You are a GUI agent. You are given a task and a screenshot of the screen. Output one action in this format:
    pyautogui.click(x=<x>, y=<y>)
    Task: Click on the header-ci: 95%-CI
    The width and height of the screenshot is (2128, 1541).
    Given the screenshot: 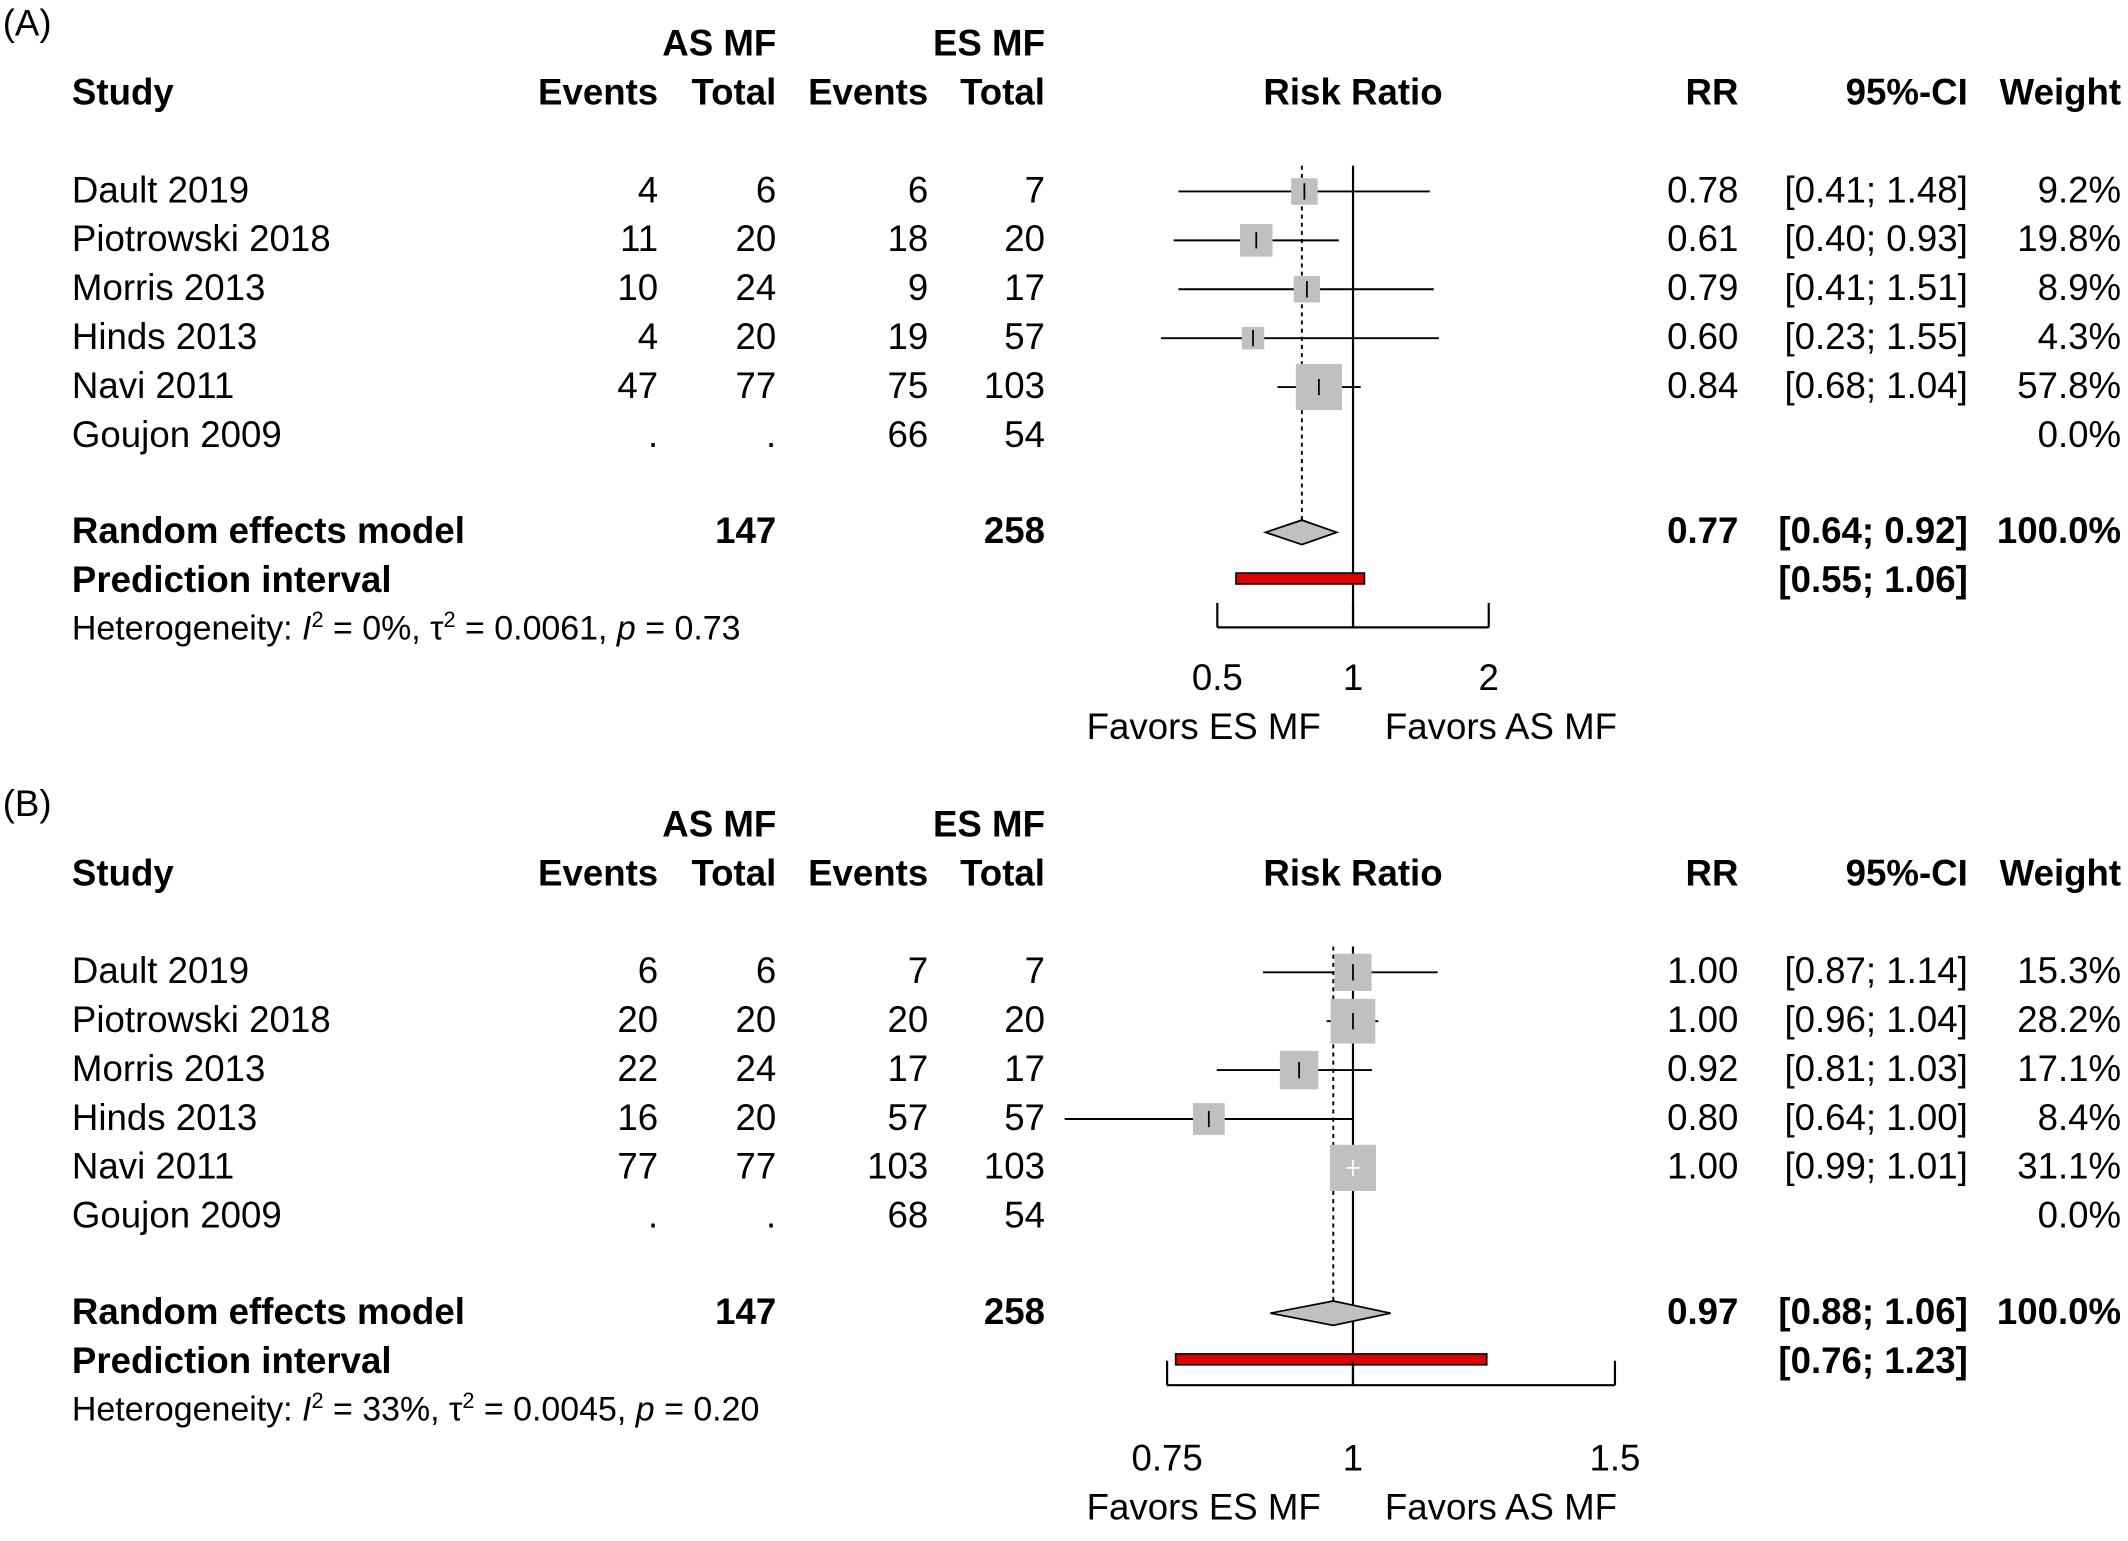 What is the action you would take?
    pyautogui.click(x=1906, y=92)
    